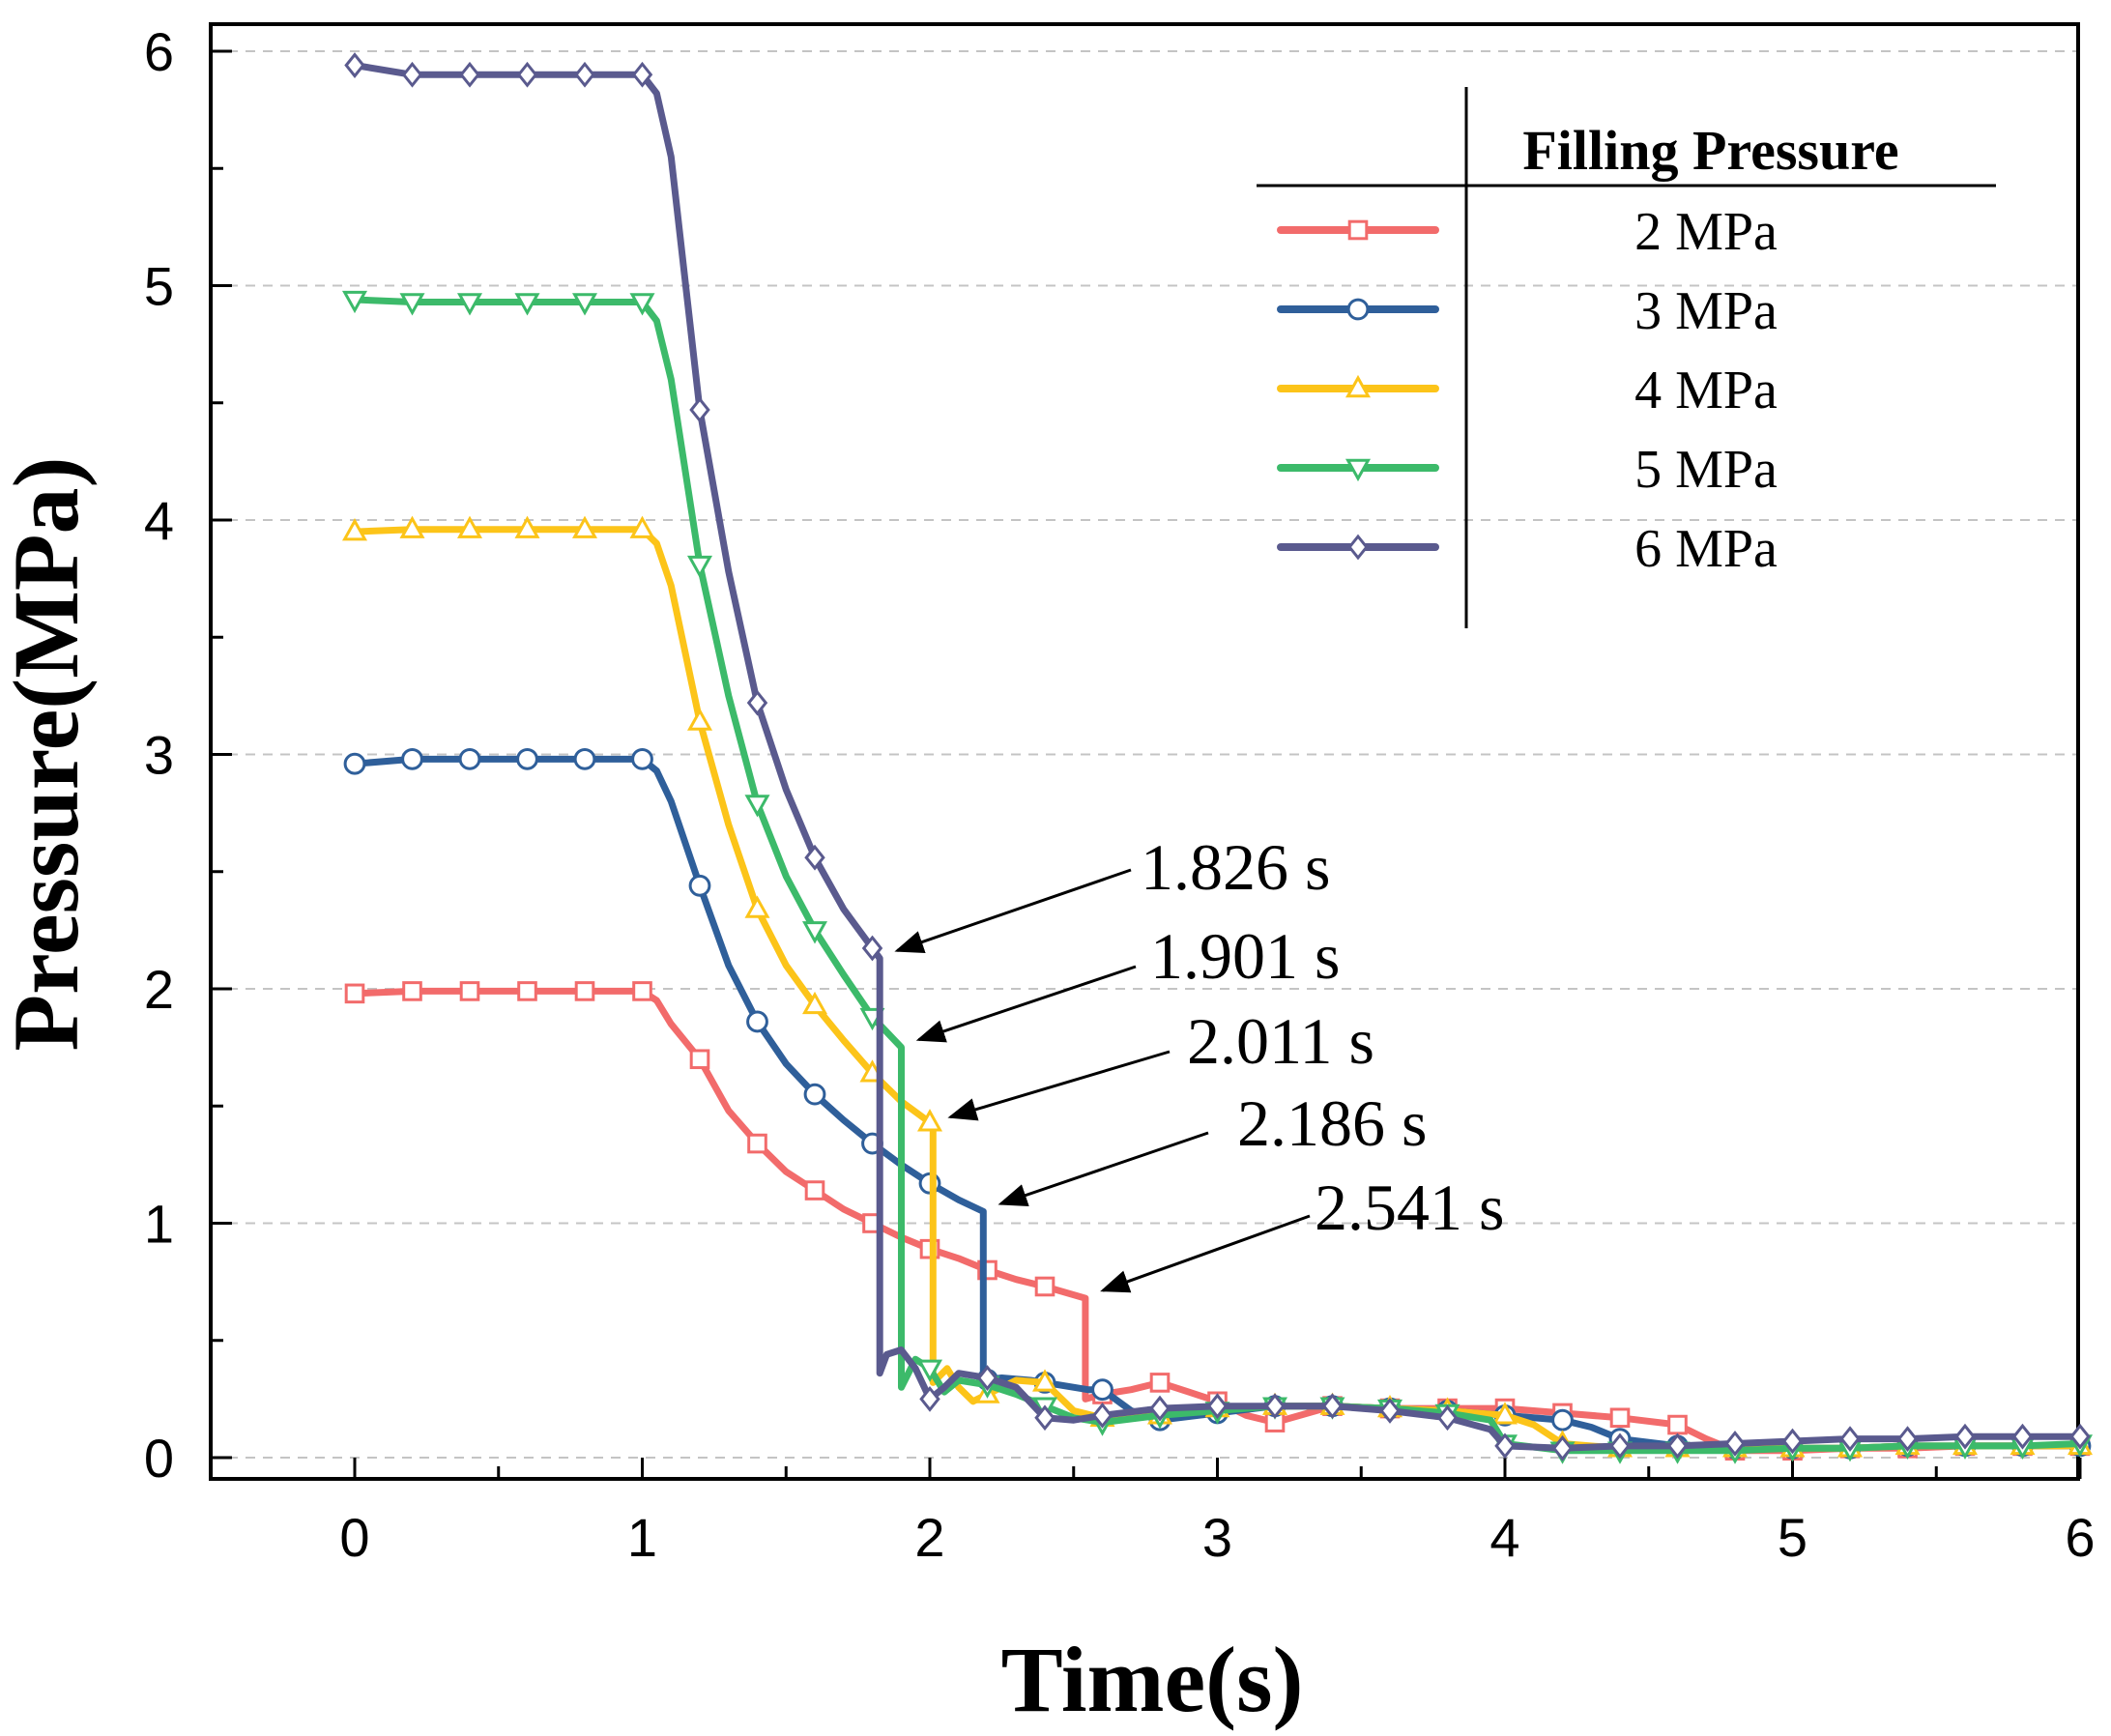 This screenshot has width=2111, height=1736. What do you see at coordinates (159, 989) in the screenshot?
I see `y-tick-label-2: 2` at bounding box center [159, 989].